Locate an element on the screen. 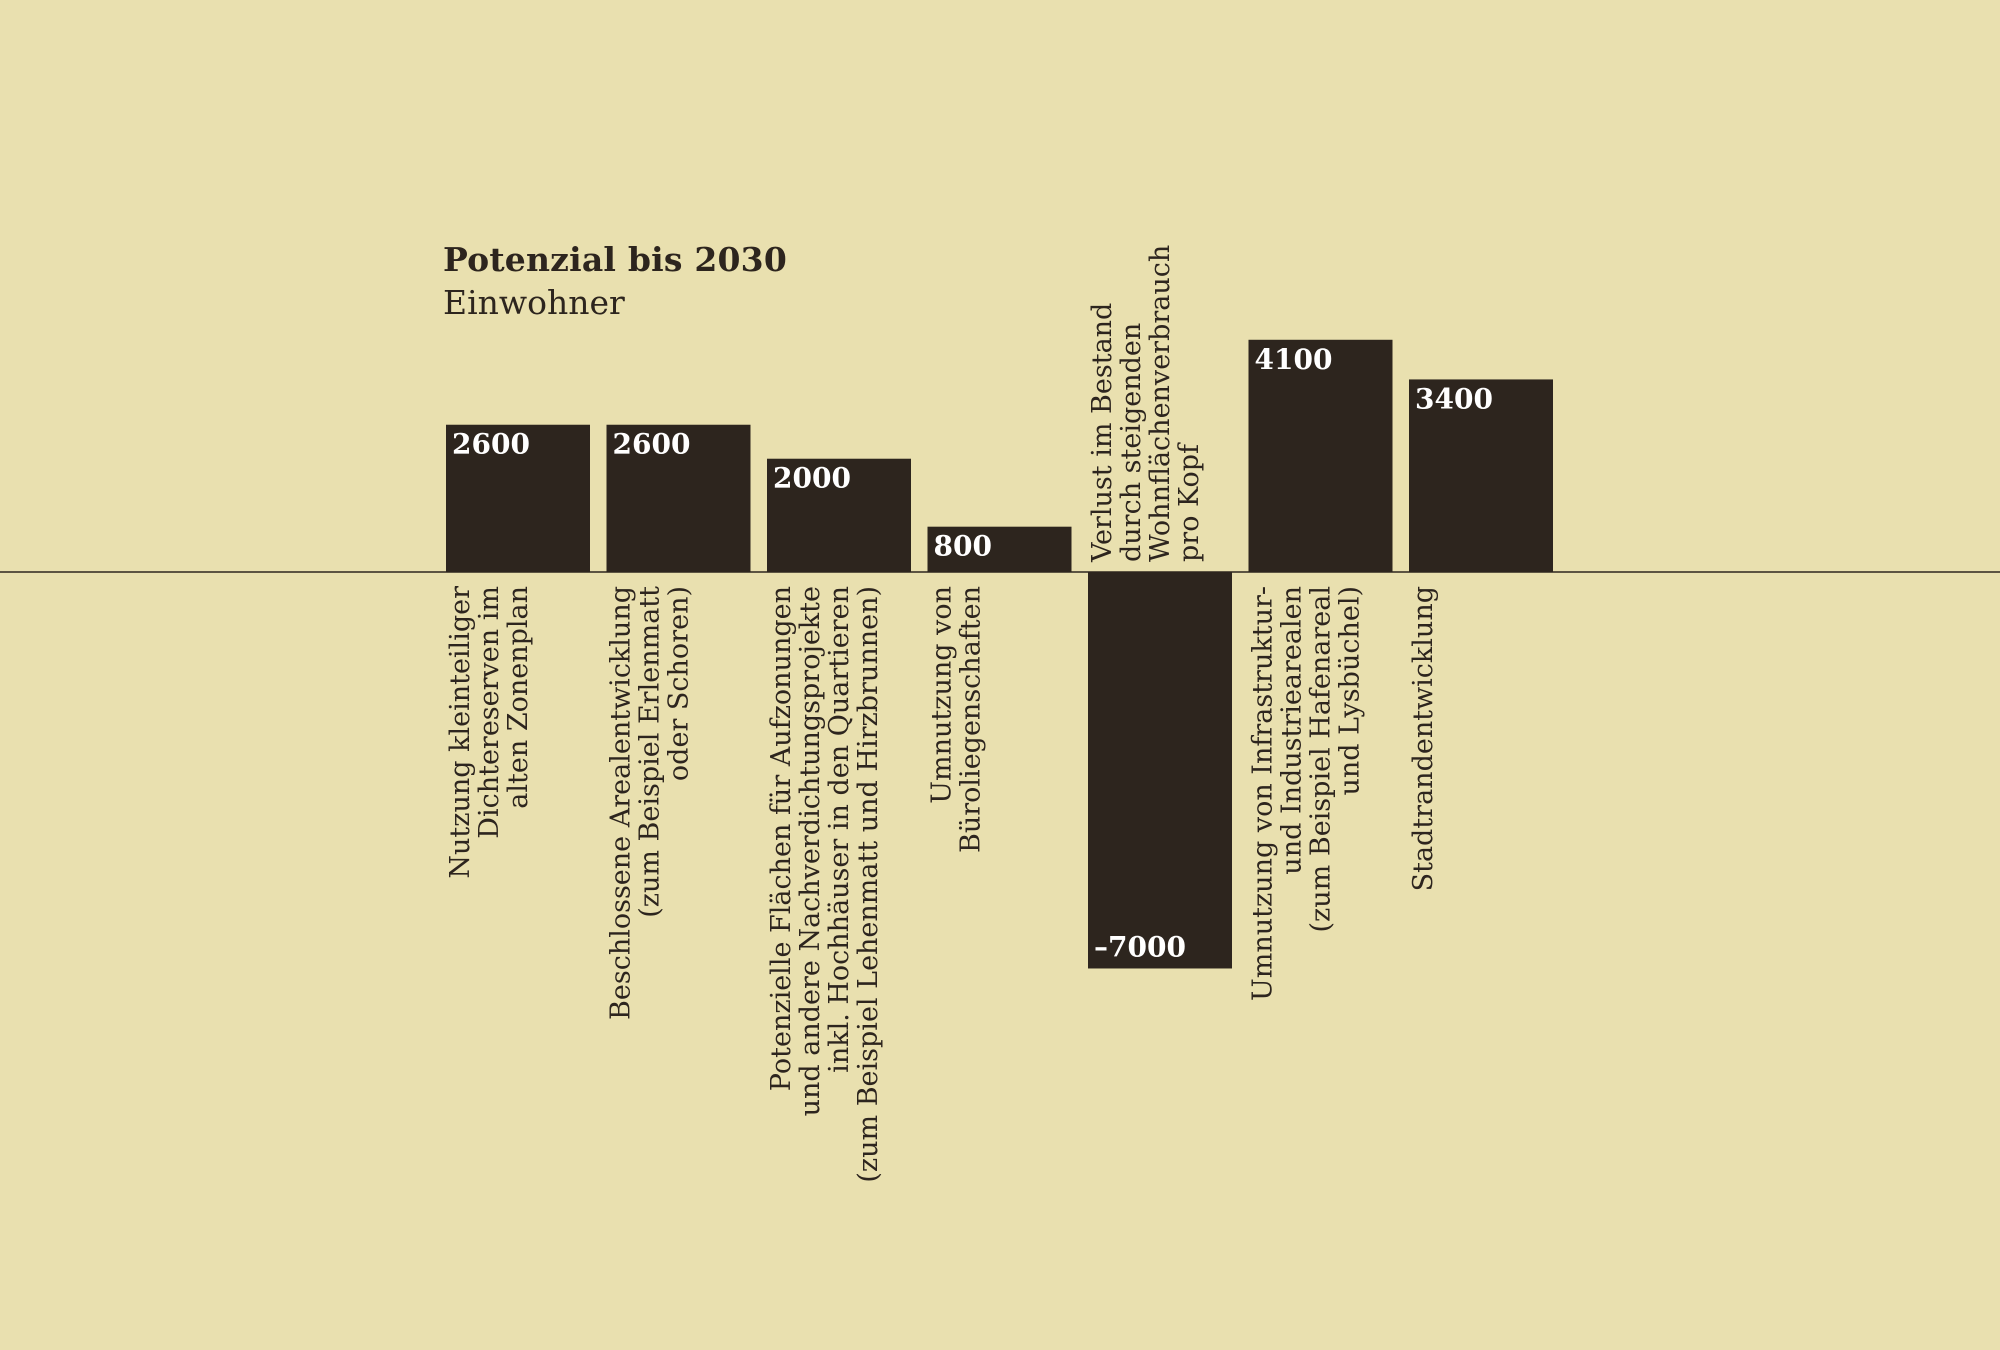 Image resolution: width=2000 pixels, height=1350 pixels. bar-value-label-2: 2600 is located at coordinates (652, 444).